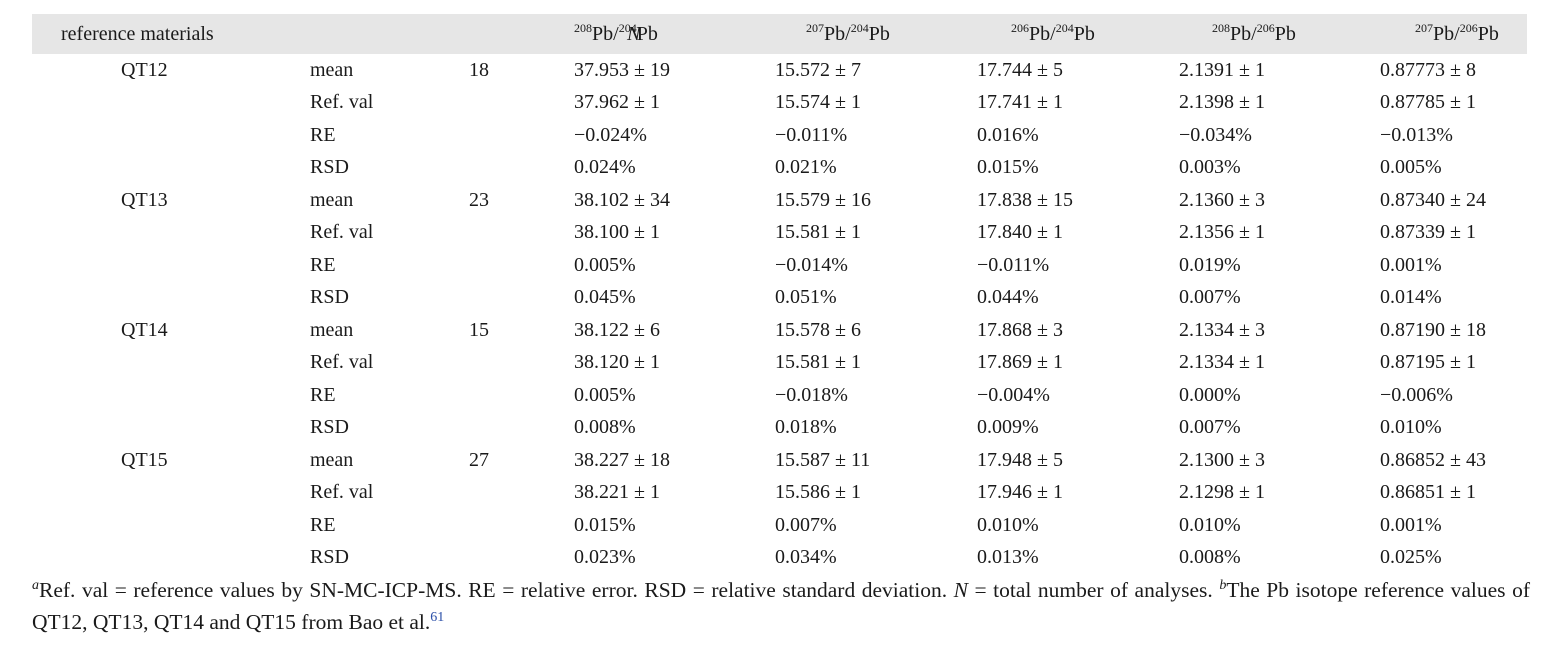 Image resolution: width=1567 pixels, height=649 pixels. What do you see at coordinates (329, 557) in the screenshot?
I see `cell-stat-label: RSD` at bounding box center [329, 557].